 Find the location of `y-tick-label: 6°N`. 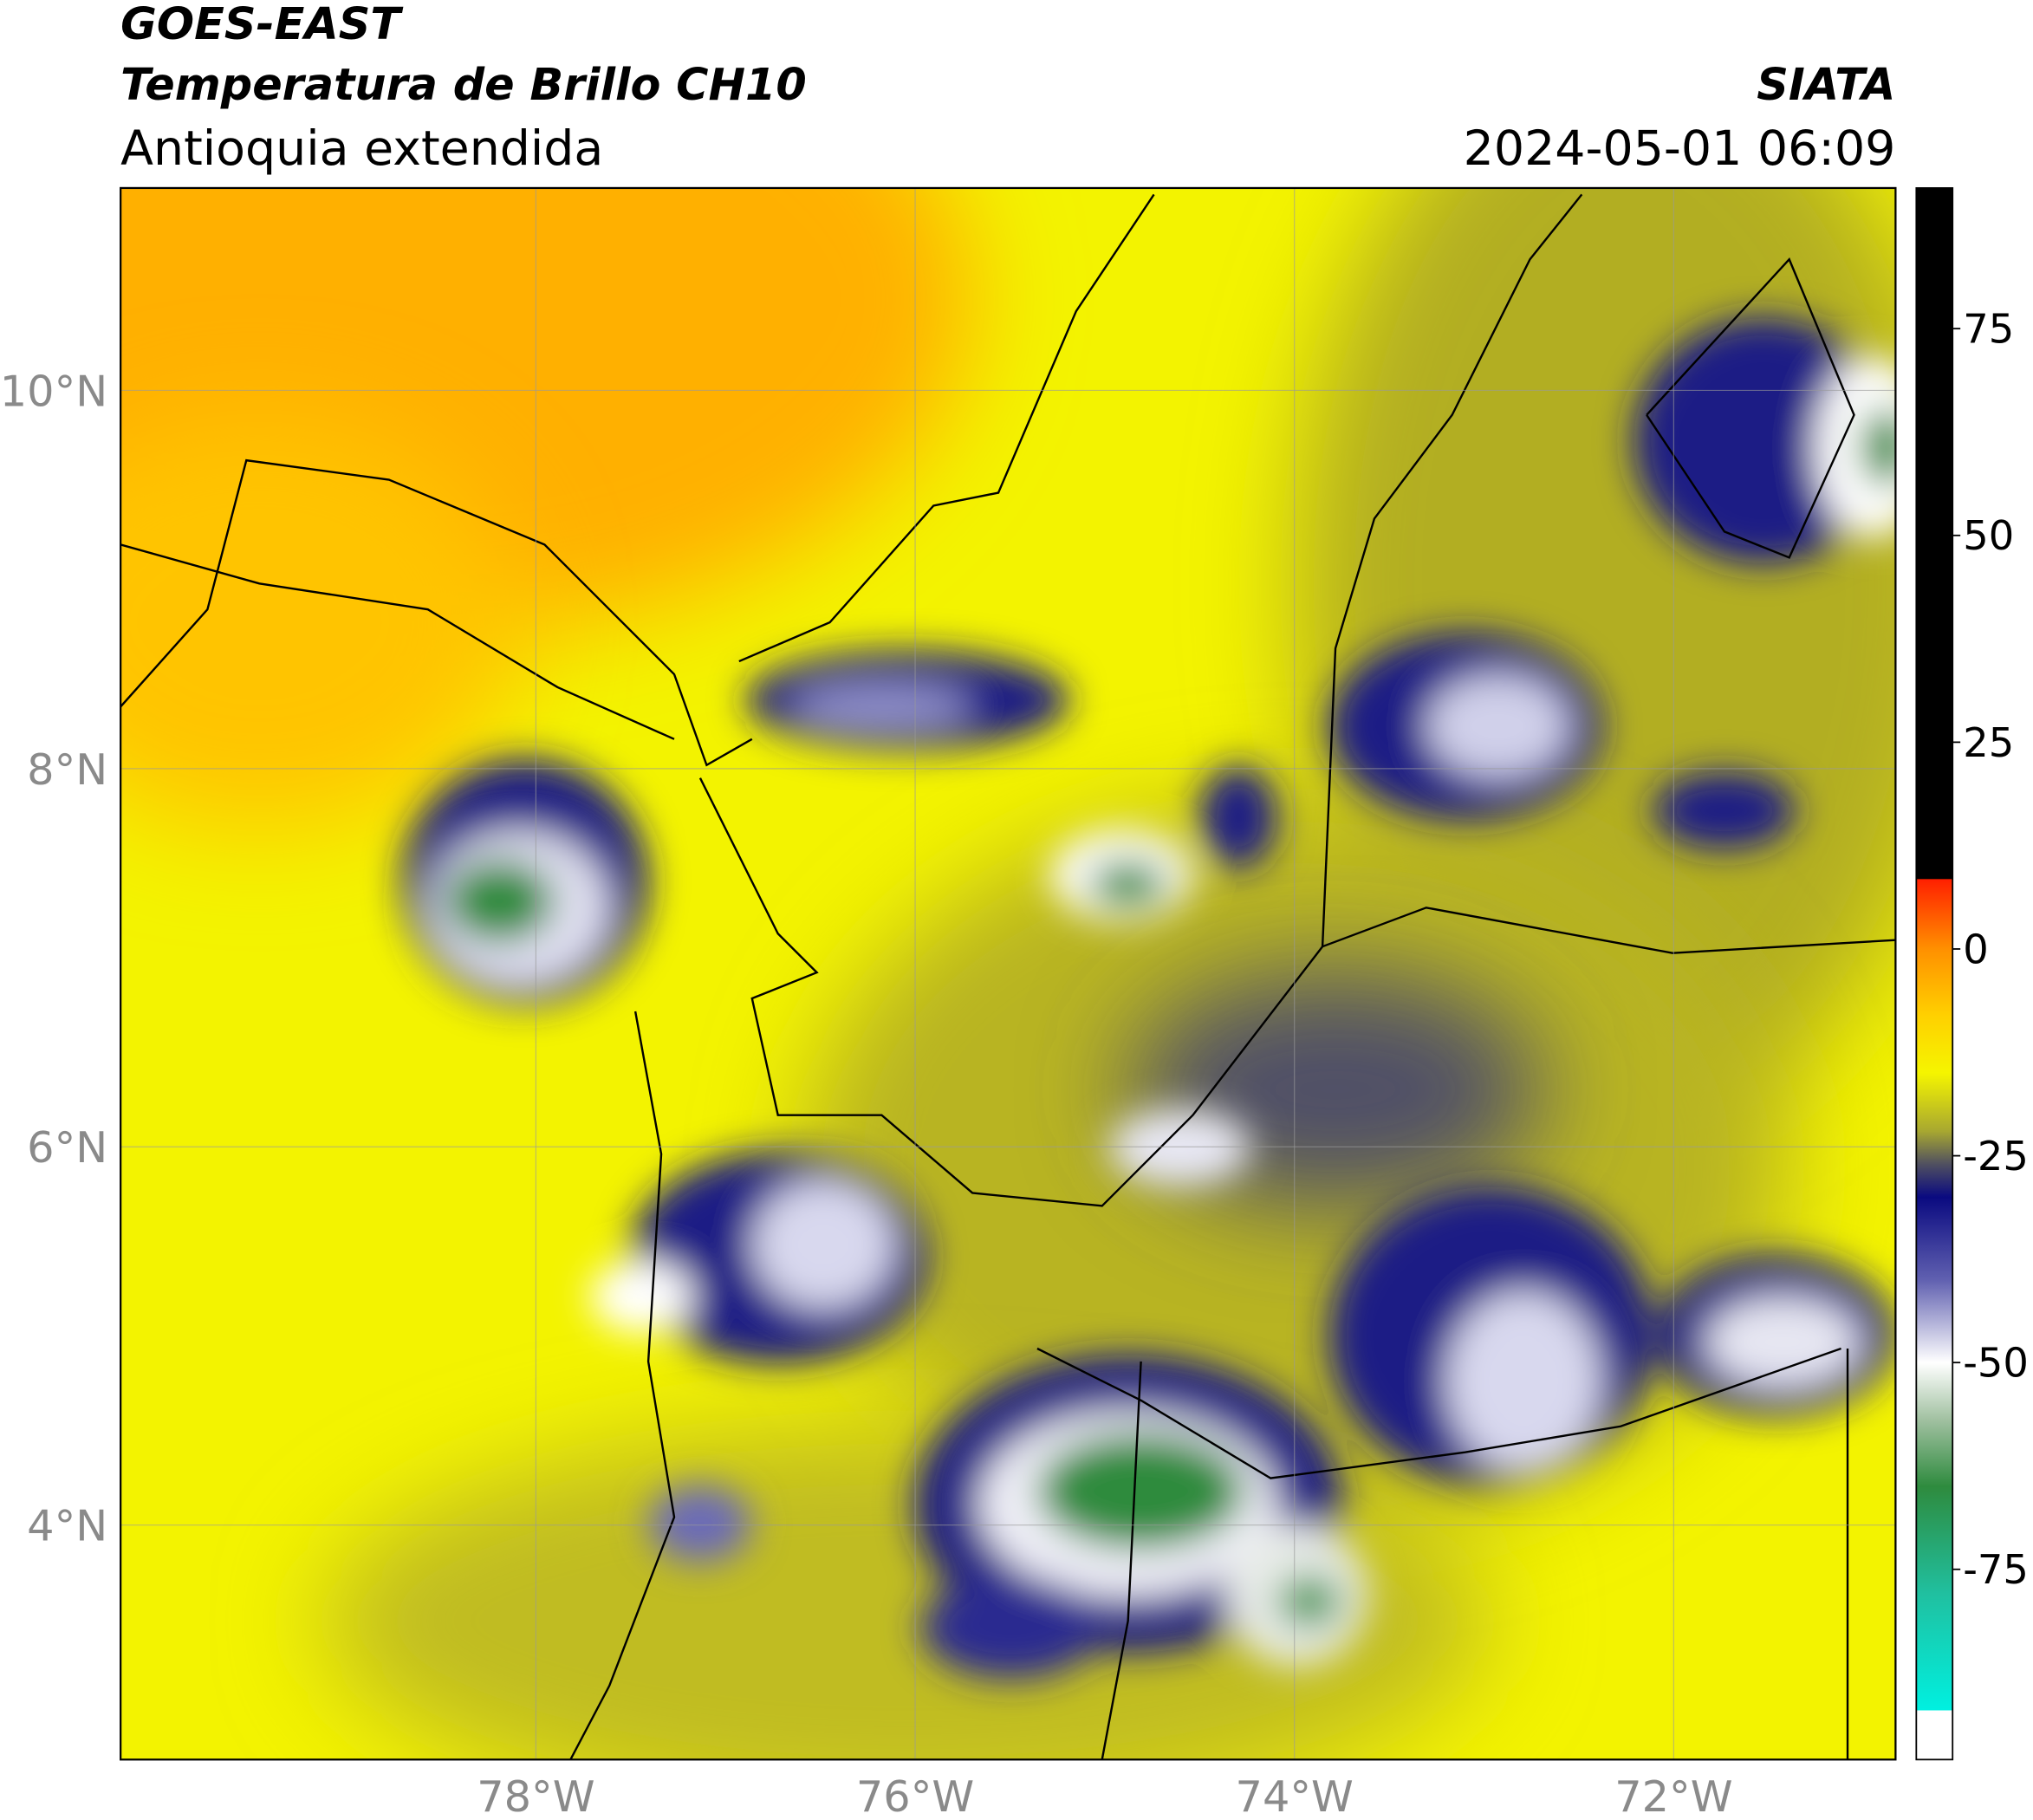

y-tick-label: 6°N is located at coordinates (67, 1147).